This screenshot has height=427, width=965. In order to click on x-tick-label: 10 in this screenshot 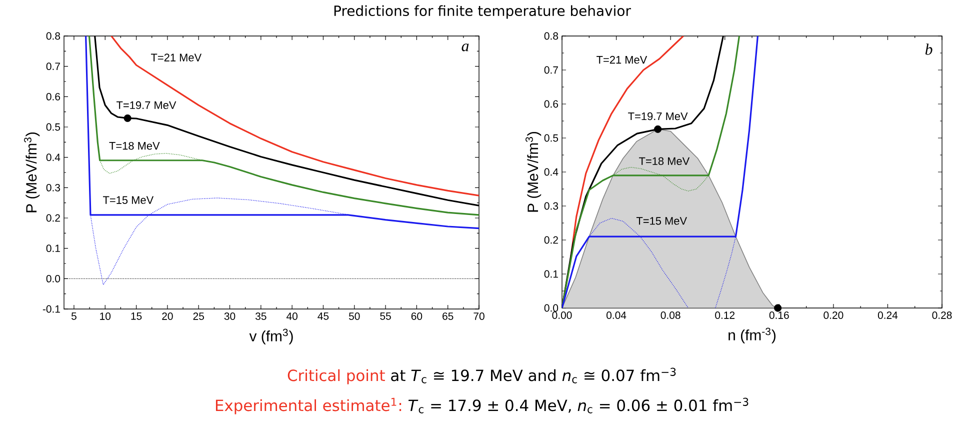, I will do `click(105, 316)`.